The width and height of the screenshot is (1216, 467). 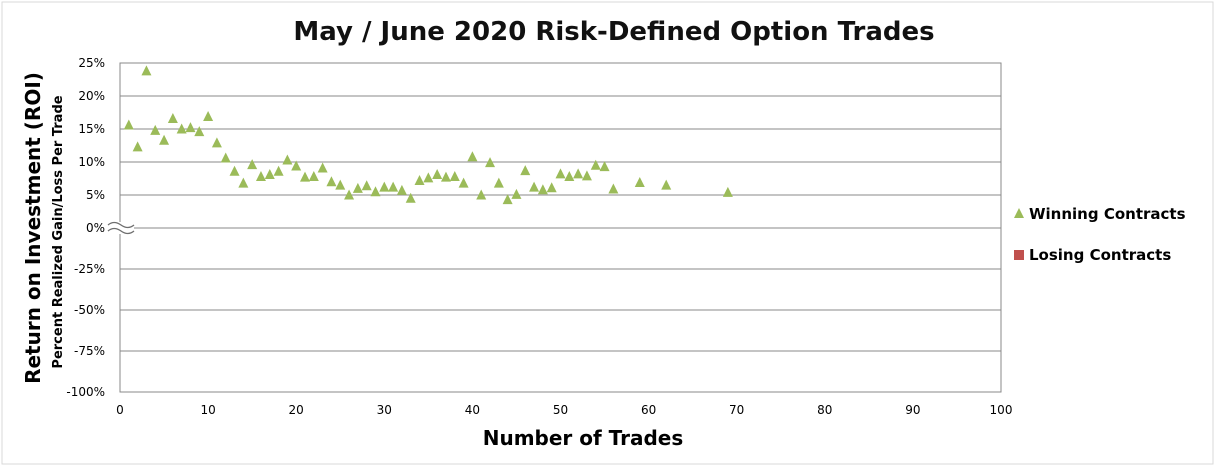 What do you see at coordinates (384, 410) in the screenshot?
I see `x-tick-label: 30` at bounding box center [384, 410].